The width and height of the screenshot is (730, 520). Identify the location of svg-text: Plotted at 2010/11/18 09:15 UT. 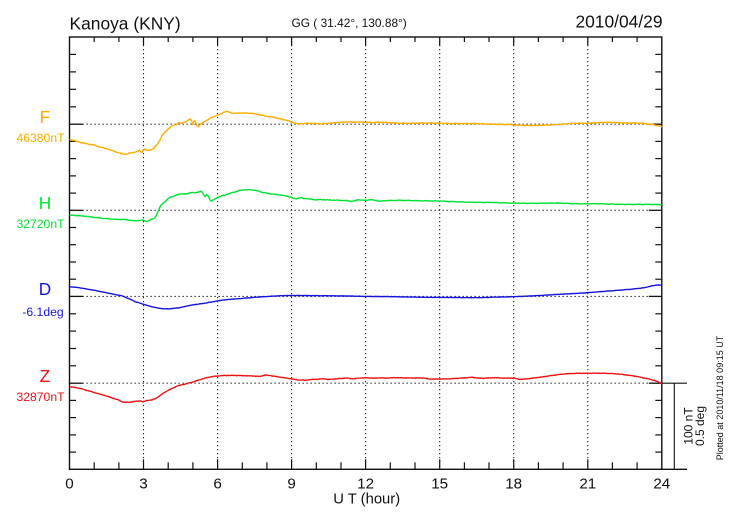
(720, 397).